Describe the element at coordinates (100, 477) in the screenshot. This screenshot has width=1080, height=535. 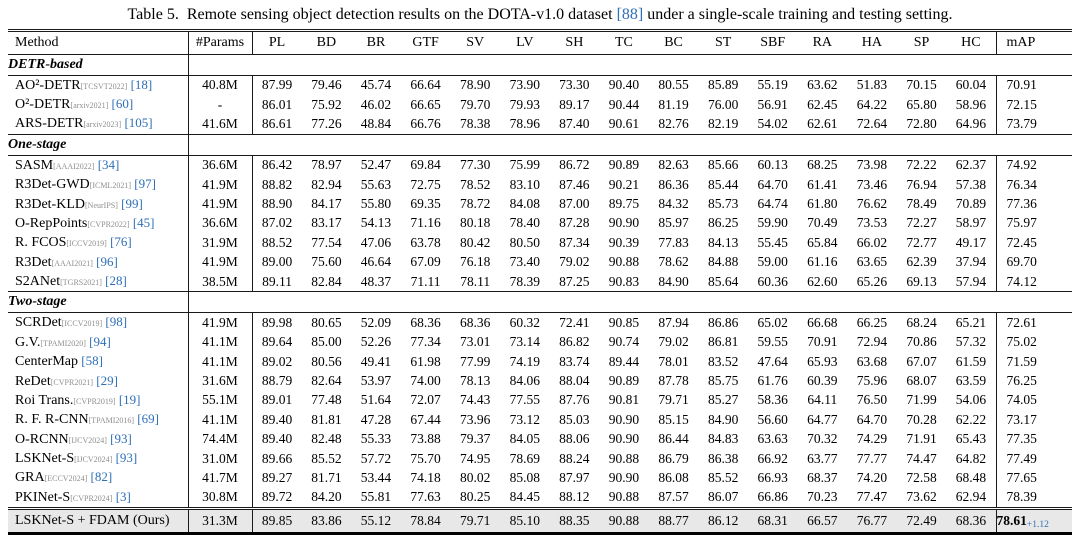
I see `citation-link: [82]` at that location.